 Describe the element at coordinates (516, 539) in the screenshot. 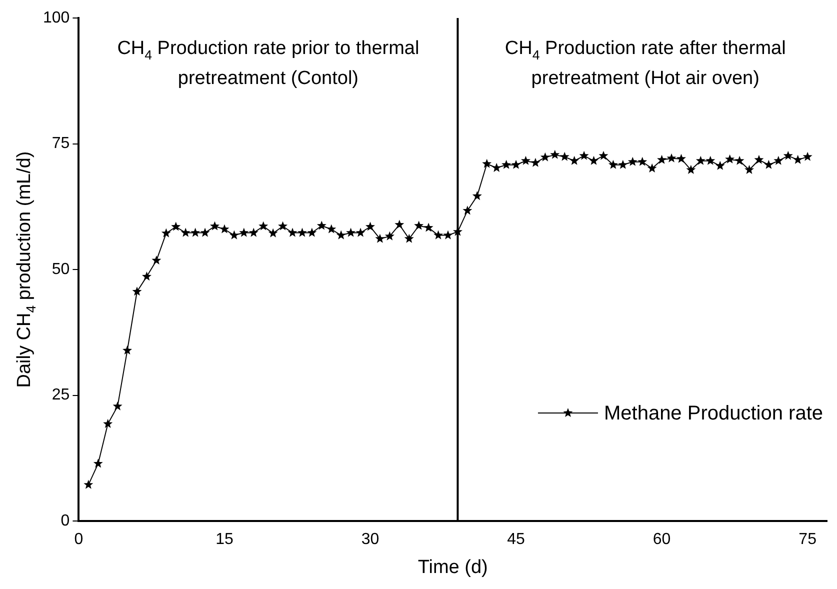

I see `x-tick-label: 45` at that location.